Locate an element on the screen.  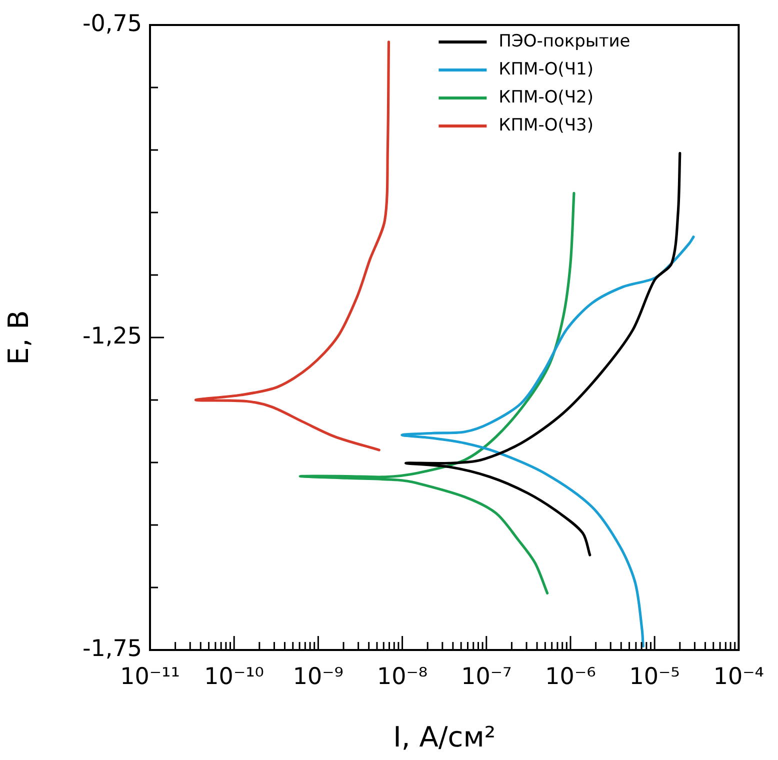
y-tick-label: -0,75 is located at coordinates (112, 23).